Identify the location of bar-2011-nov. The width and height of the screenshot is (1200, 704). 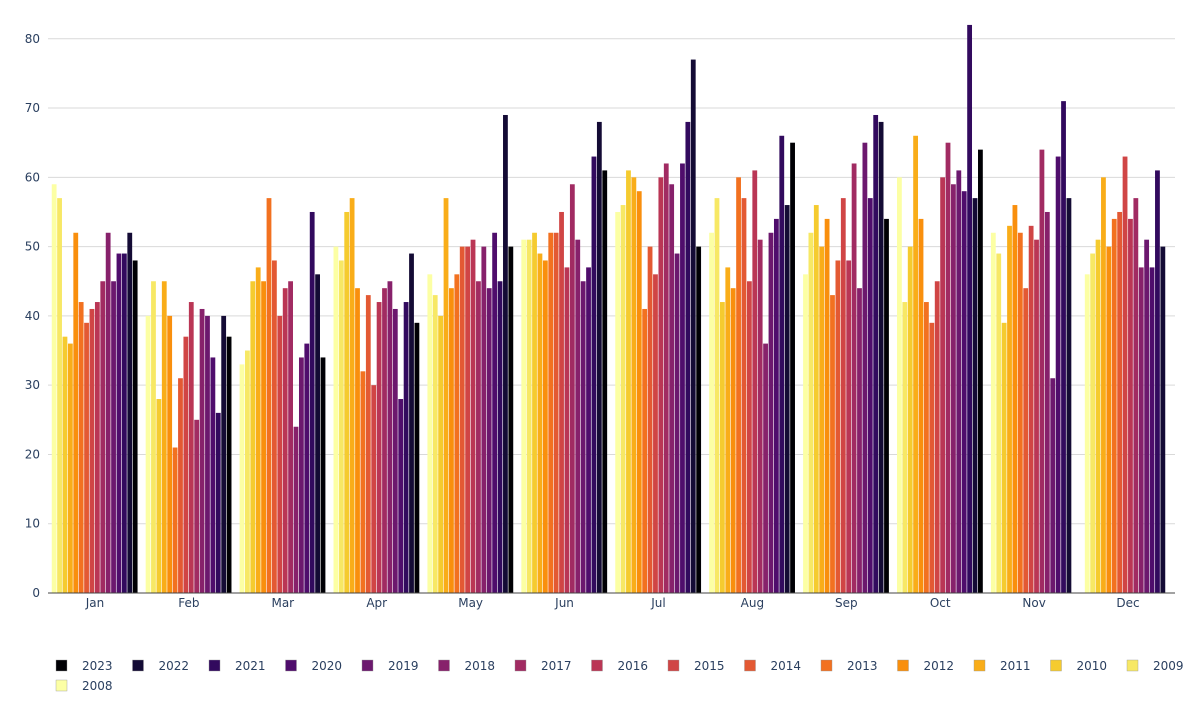
(1009, 409).